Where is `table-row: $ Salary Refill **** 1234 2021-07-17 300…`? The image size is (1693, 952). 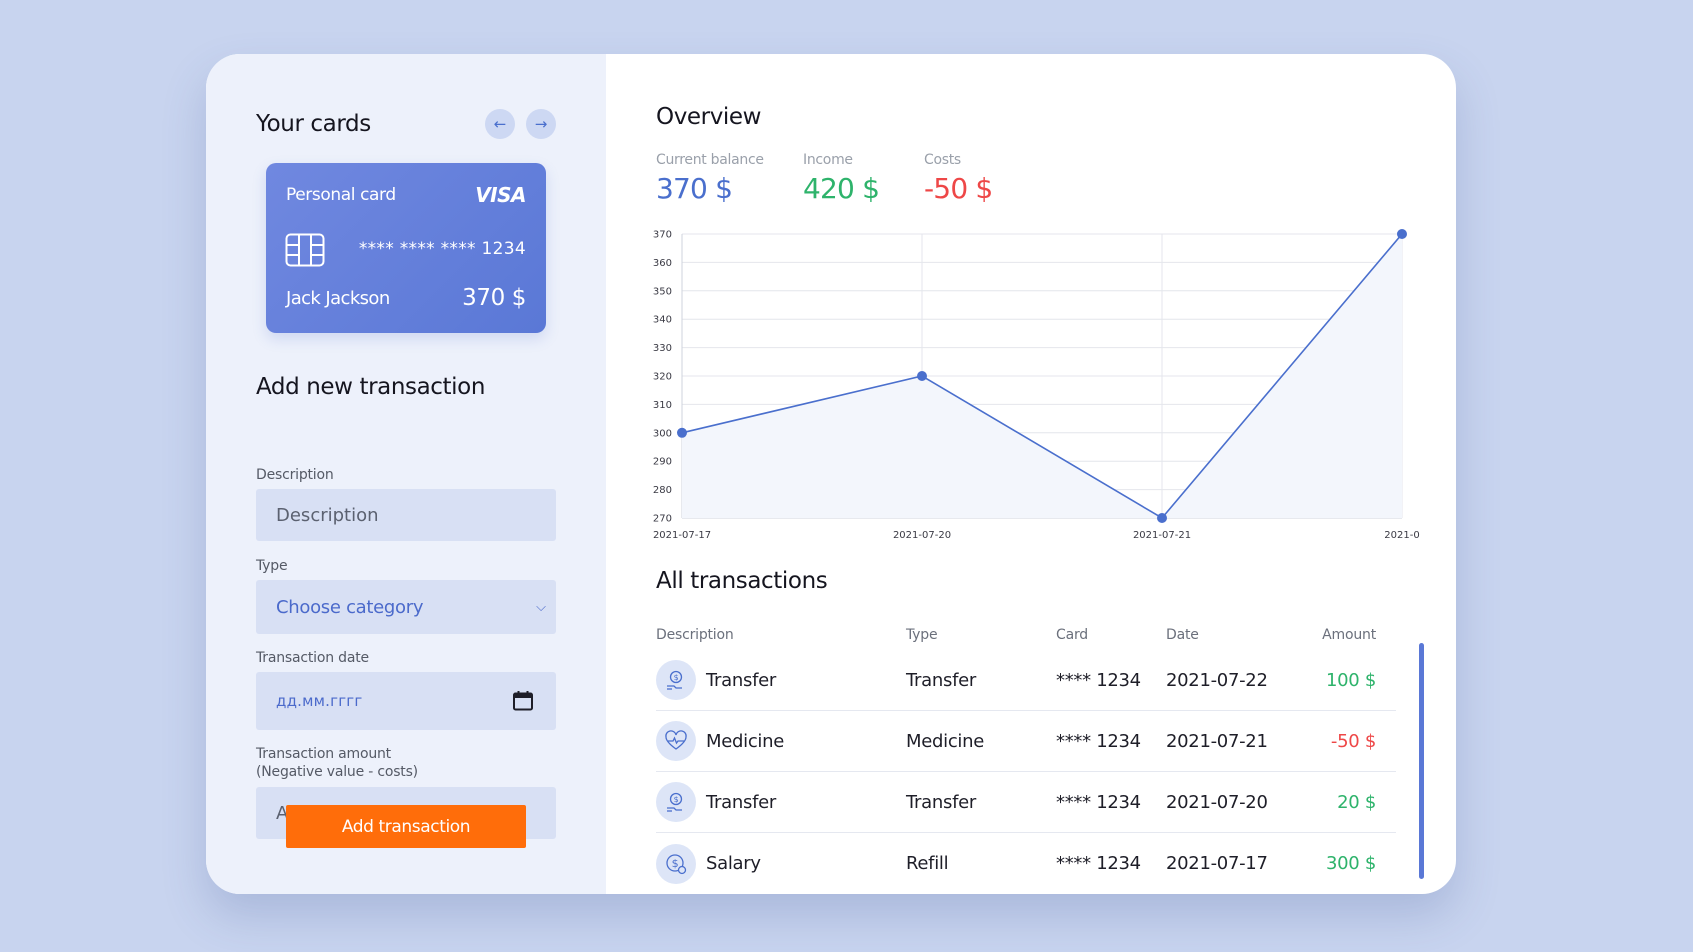 table-row: $ Salary Refill **** 1234 2021-07-17 300… is located at coordinates (1026, 863).